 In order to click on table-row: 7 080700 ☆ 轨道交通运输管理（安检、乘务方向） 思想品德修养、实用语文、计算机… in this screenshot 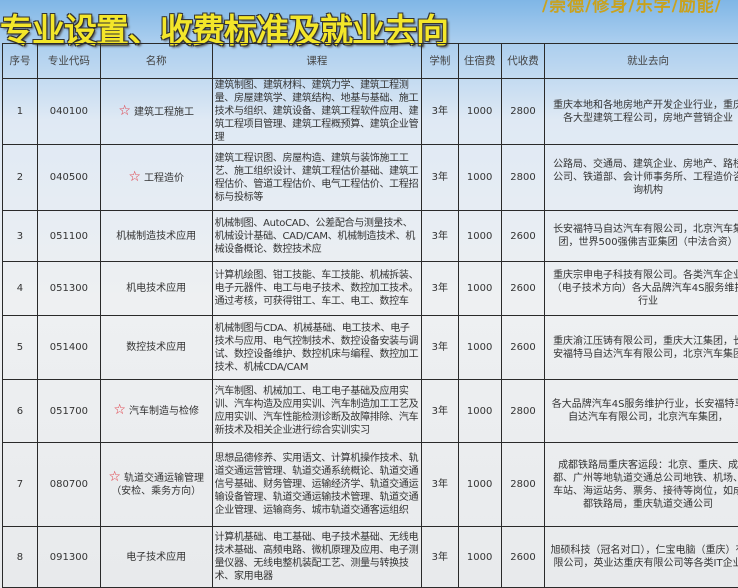, I will do `click(370, 484)`.